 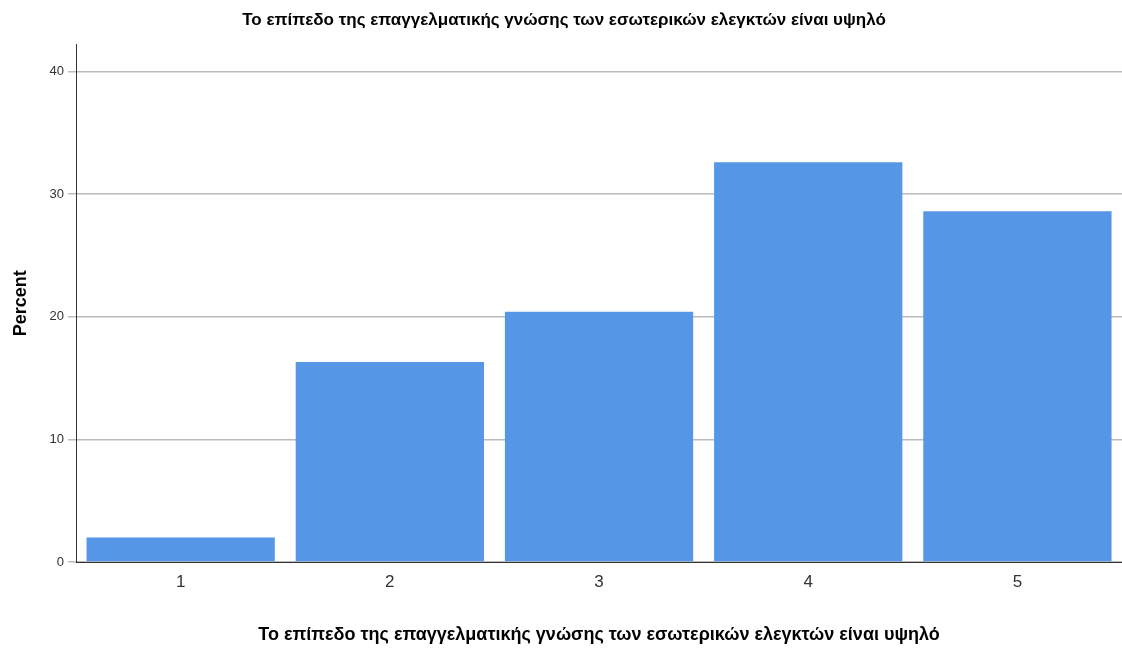 What do you see at coordinates (57, 70) in the screenshot?
I see `y-tick-label: 40` at bounding box center [57, 70].